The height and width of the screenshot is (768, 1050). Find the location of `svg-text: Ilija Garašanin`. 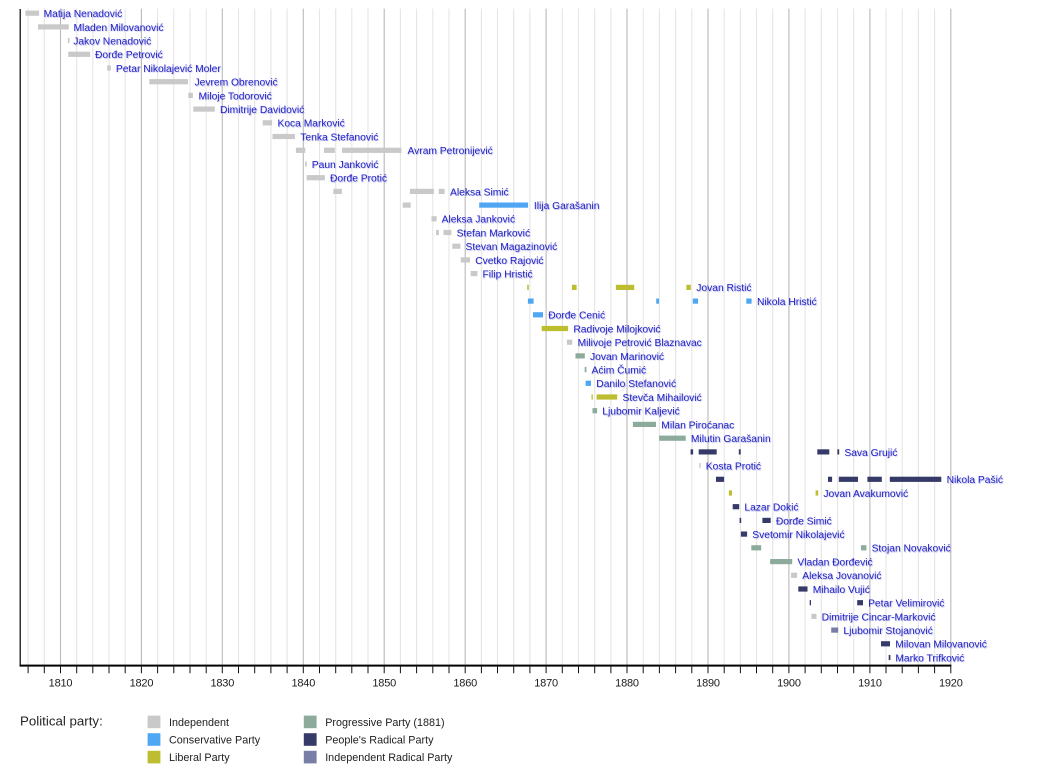

svg-text: Ilija Garašanin is located at coordinates (567, 206).